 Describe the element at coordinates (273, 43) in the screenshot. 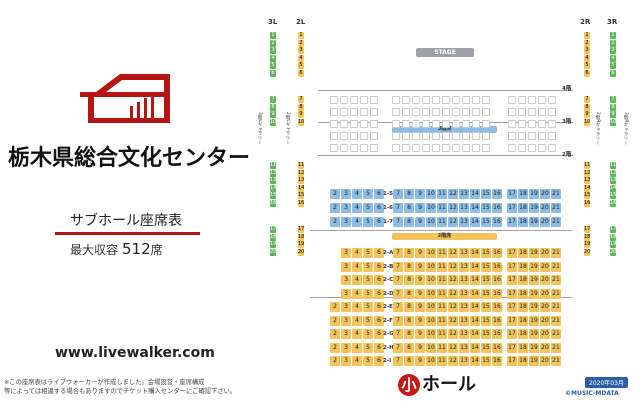

I see `side-seat-3l: 2` at that location.